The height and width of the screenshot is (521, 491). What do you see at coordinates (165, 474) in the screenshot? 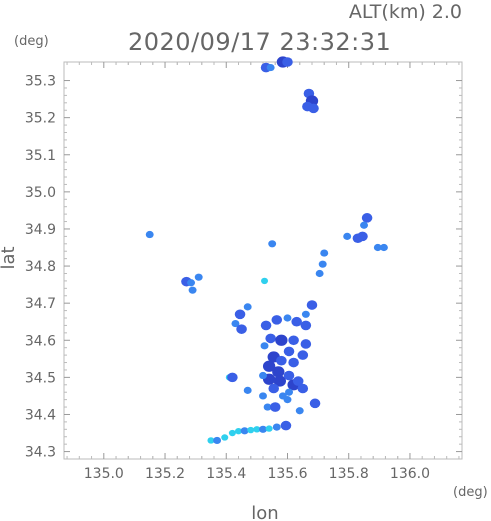
I see `lon-tick-label: 135.2` at bounding box center [165, 474].